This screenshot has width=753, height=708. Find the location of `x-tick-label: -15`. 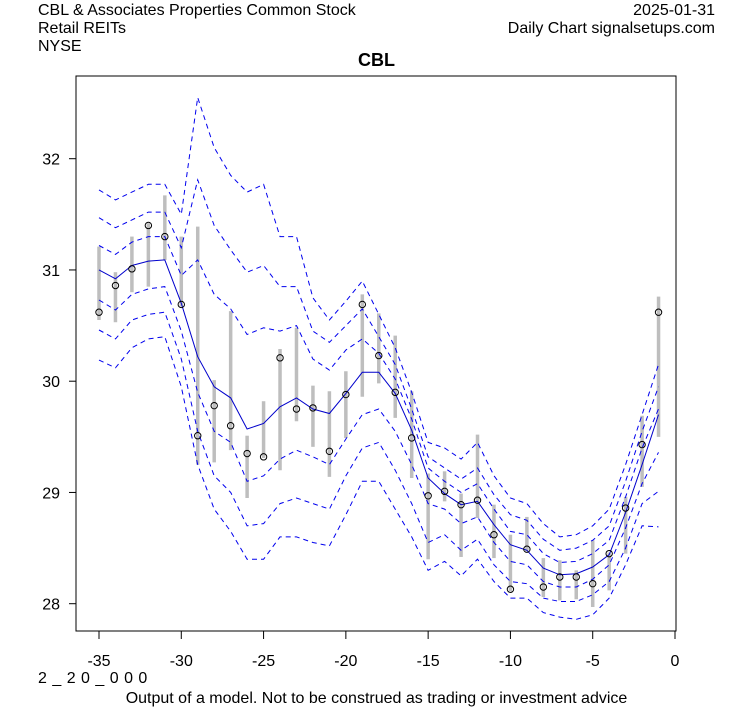

x-tick-label: -15 is located at coordinates (428, 661).